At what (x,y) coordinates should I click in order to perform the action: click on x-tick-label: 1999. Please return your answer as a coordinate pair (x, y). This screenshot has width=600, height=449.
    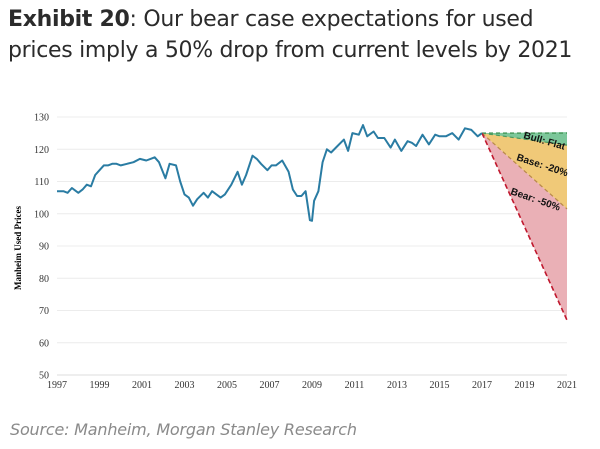
    Looking at the image, I should click on (100, 385).